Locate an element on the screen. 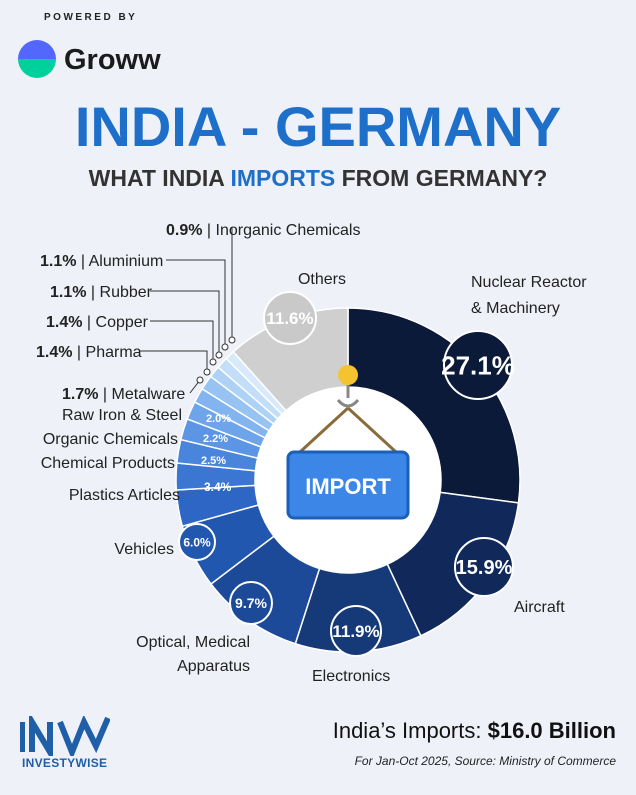 Image resolution: width=636 pixels, height=795 pixels. leader-line-pharma is located at coordinates (174, 361).